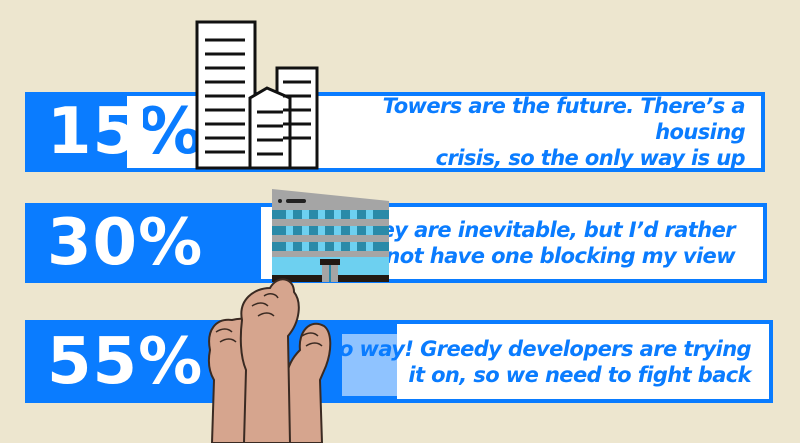  What do you see at coordinates (257, 95) in the screenshot?
I see `skyscrapers-icon` at bounding box center [257, 95].